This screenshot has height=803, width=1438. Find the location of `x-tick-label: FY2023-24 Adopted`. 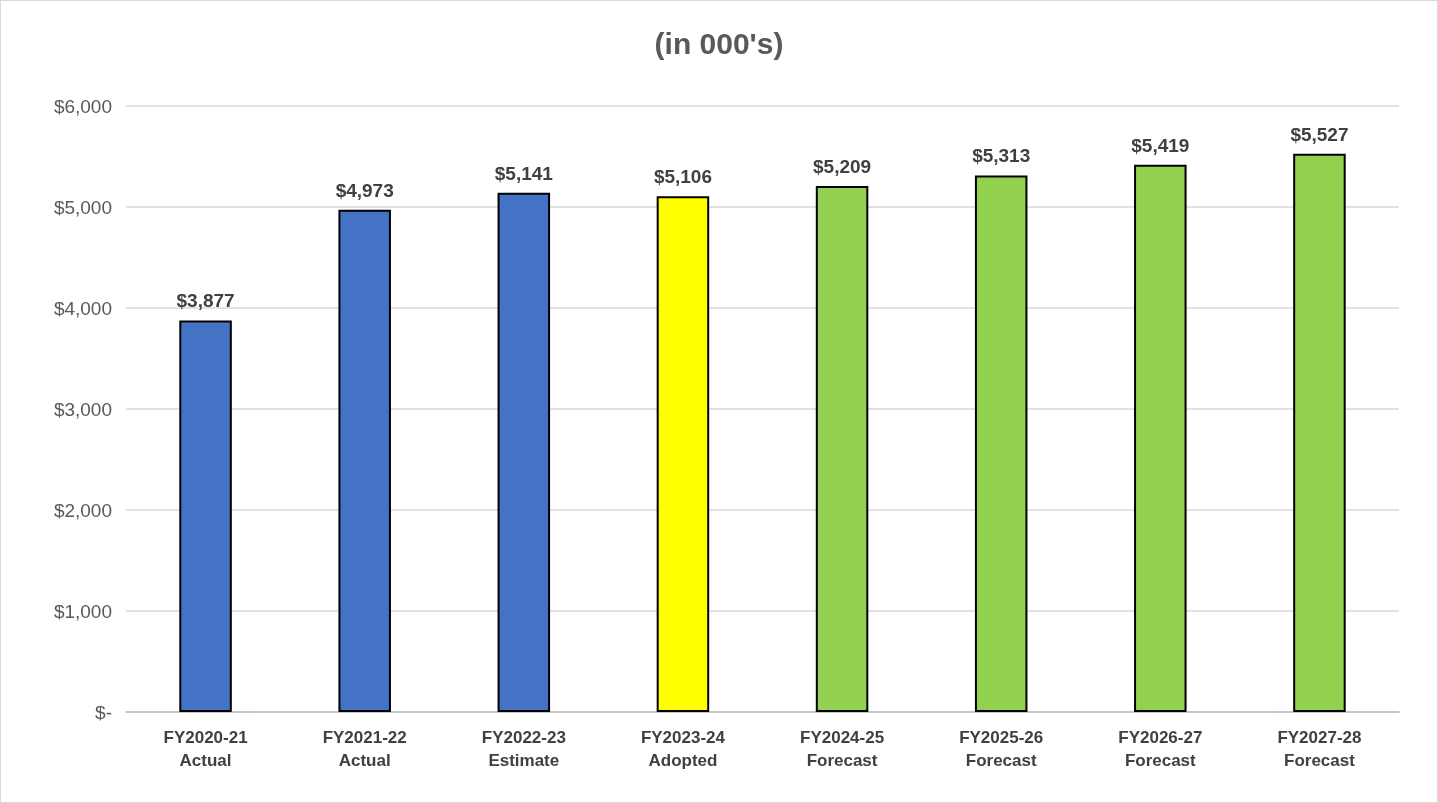

x-tick-label: FY2023-24 Adopted is located at coordinates (683, 749).